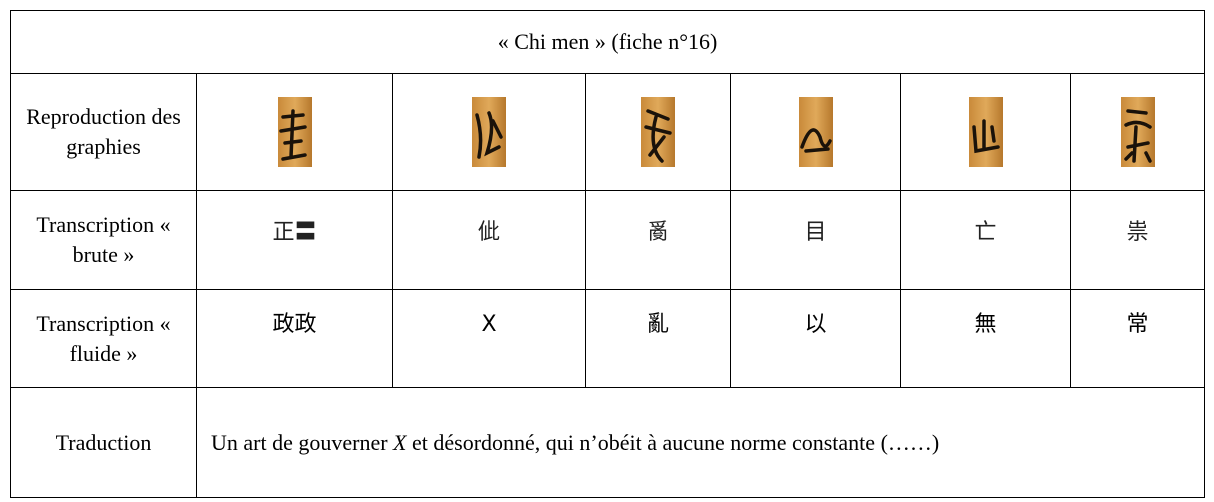  I want to click on row-label: Transcription « brute », so click(103, 240).